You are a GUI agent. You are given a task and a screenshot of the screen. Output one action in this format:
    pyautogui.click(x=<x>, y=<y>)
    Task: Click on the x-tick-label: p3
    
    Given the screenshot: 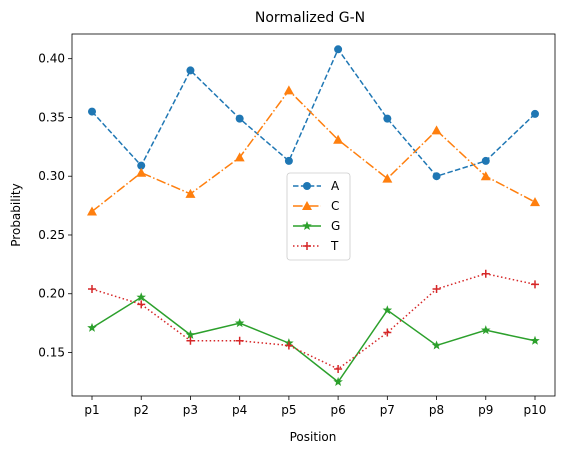 What is the action you would take?
    pyautogui.click(x=190, y=410)
    